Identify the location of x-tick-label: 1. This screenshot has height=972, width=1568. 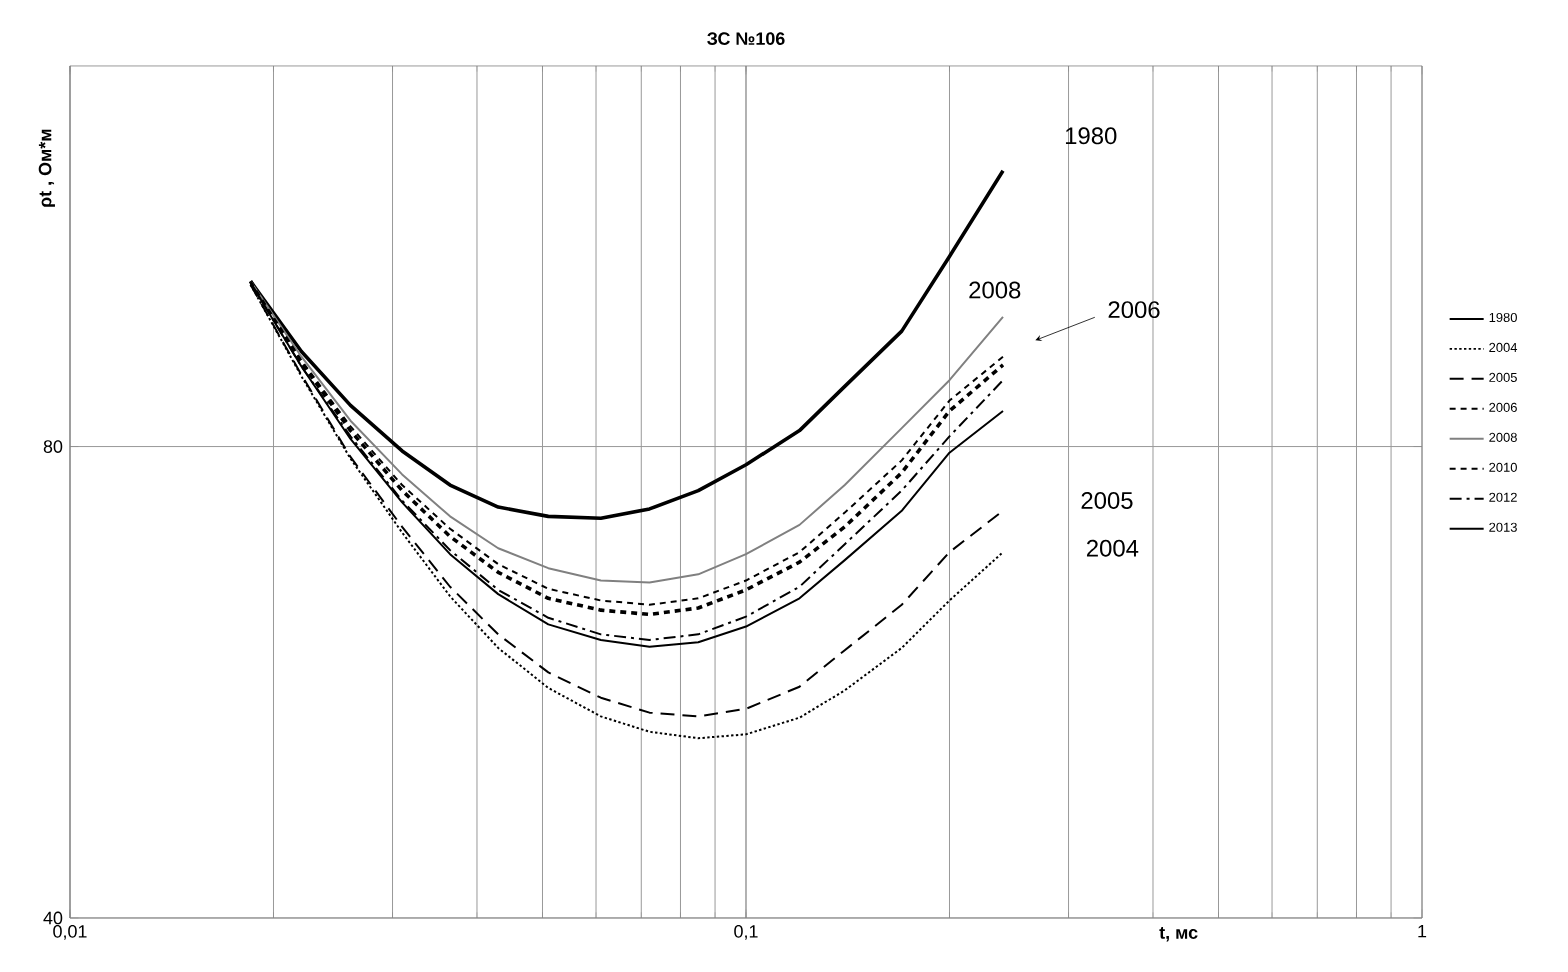
(1422, 931).